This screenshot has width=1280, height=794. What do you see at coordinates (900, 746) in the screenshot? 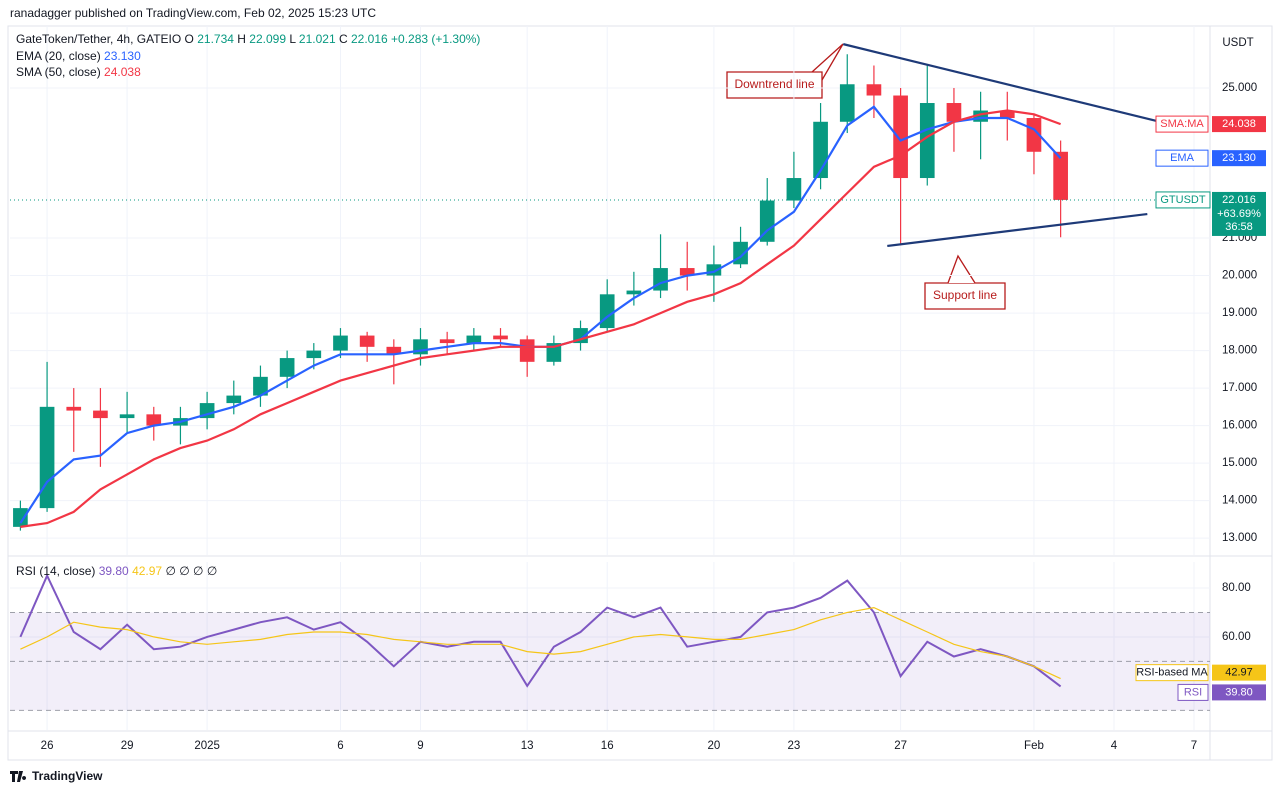
I see `x-tick-label: 27` at bounding box center [900, 746].